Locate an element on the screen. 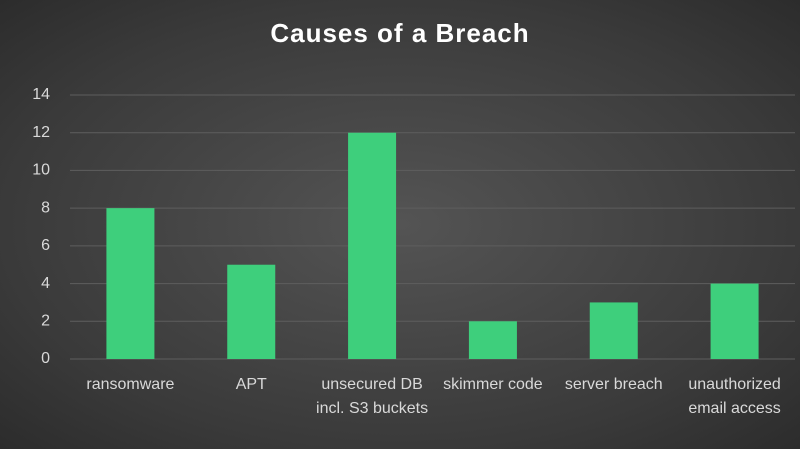 The width and height of the screenshot is (800, 449). y-tick-label: 2 is located at coordinates (45, 321).